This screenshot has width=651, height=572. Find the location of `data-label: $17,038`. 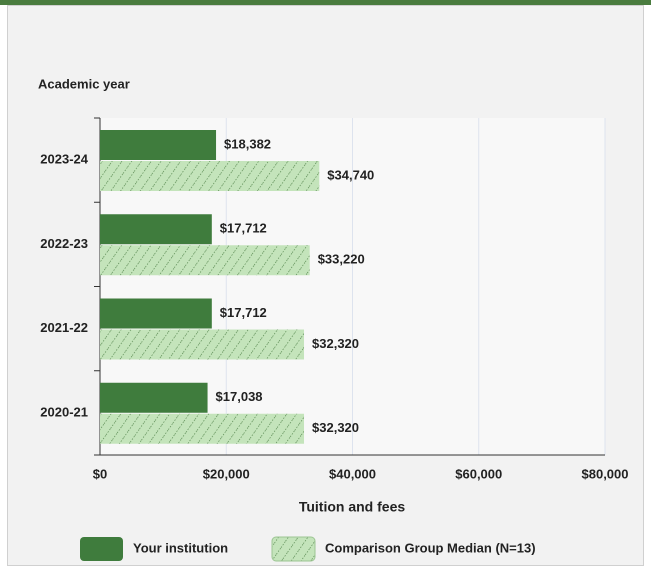

data-label: $17,038 is located at coordinates (239, 396).